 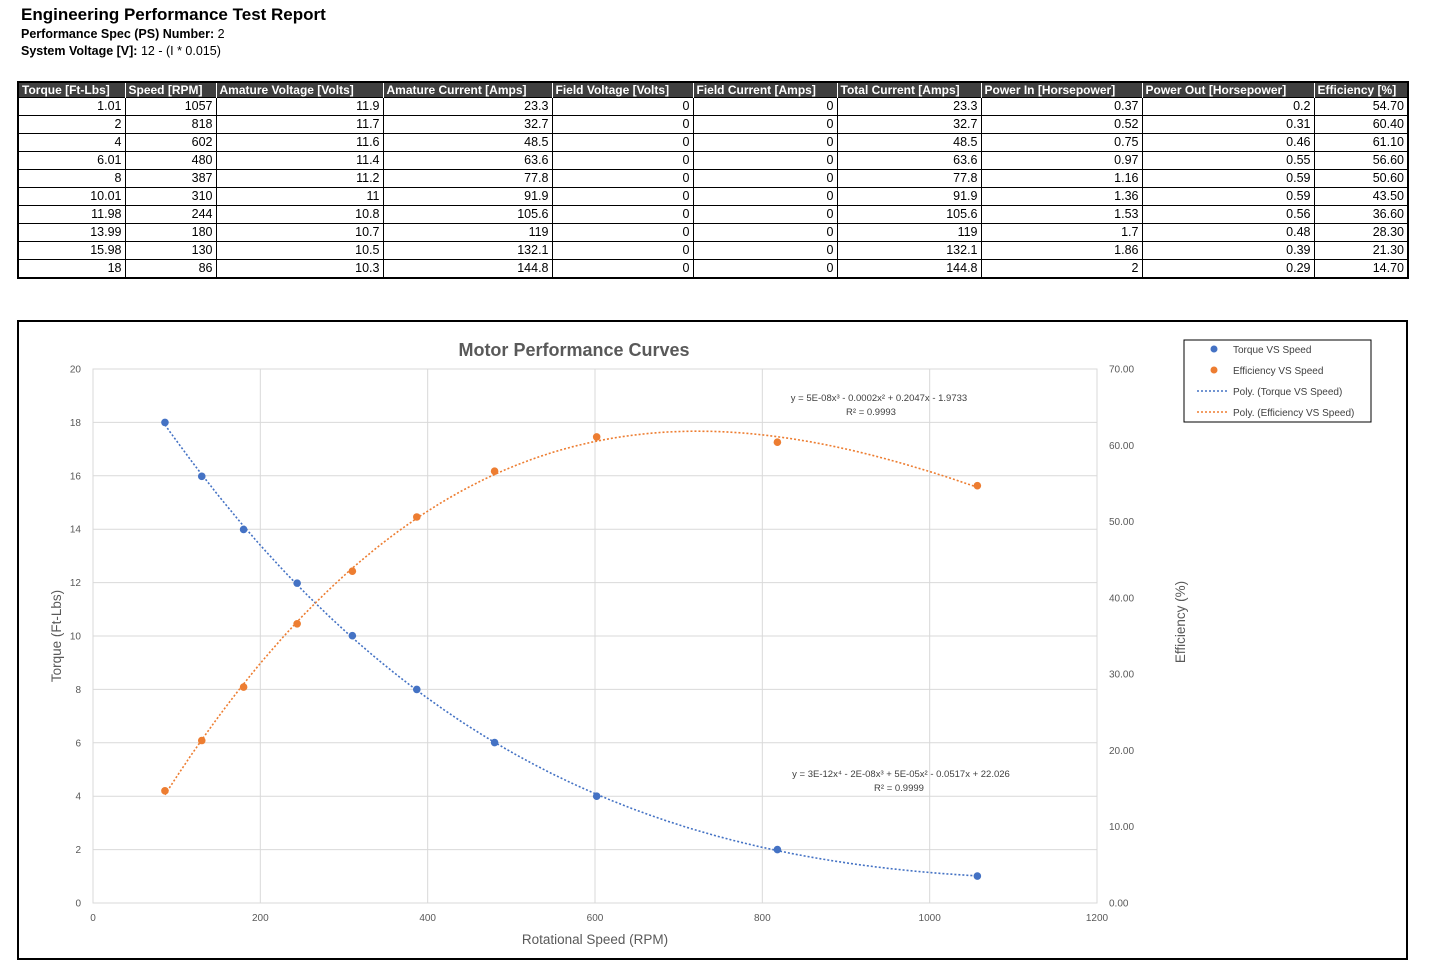 I want to click on table-row: 2 818 11.7 32.7 0 0 32.7 0.52 0.31 60.40, so click(x=713, y=124).